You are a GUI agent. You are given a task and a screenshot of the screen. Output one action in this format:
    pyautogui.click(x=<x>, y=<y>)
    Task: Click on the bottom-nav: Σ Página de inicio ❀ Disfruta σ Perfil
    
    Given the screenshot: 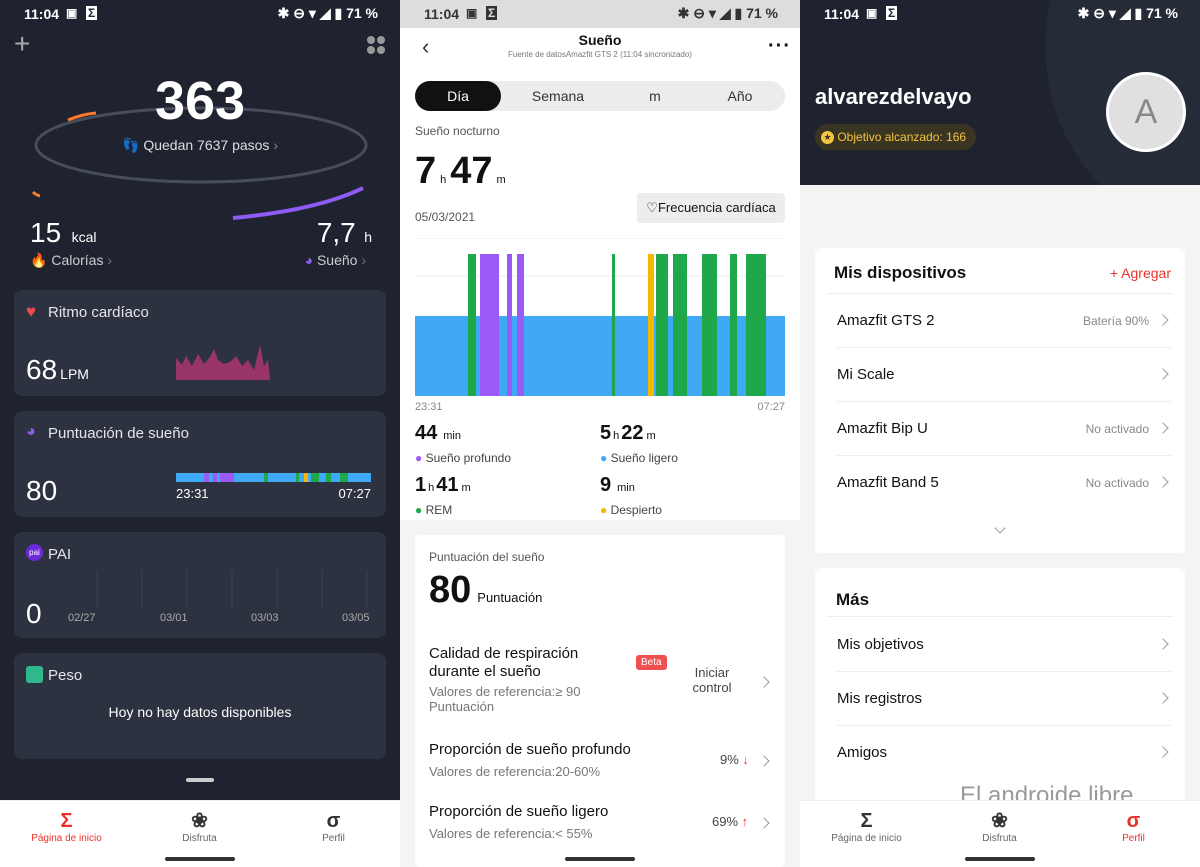 What is the action you would take?
    pyautogui.click(x=1000, y=833)
    